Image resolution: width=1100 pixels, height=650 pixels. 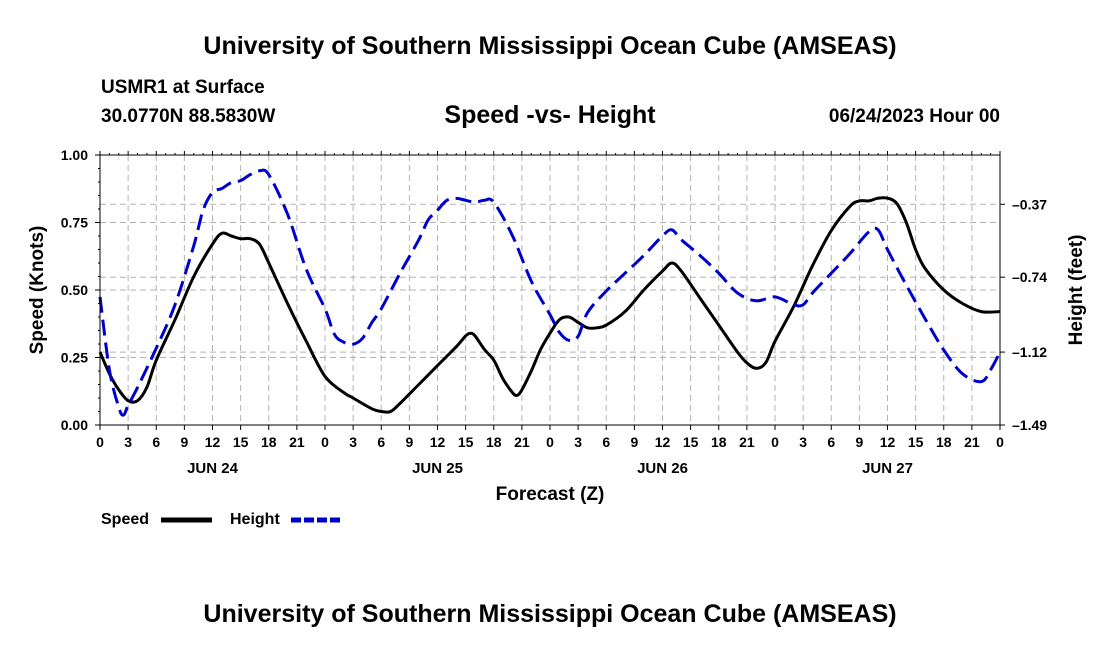 I want to click on x-axis-title: Forecast (Z), so click(x=550, y=494).